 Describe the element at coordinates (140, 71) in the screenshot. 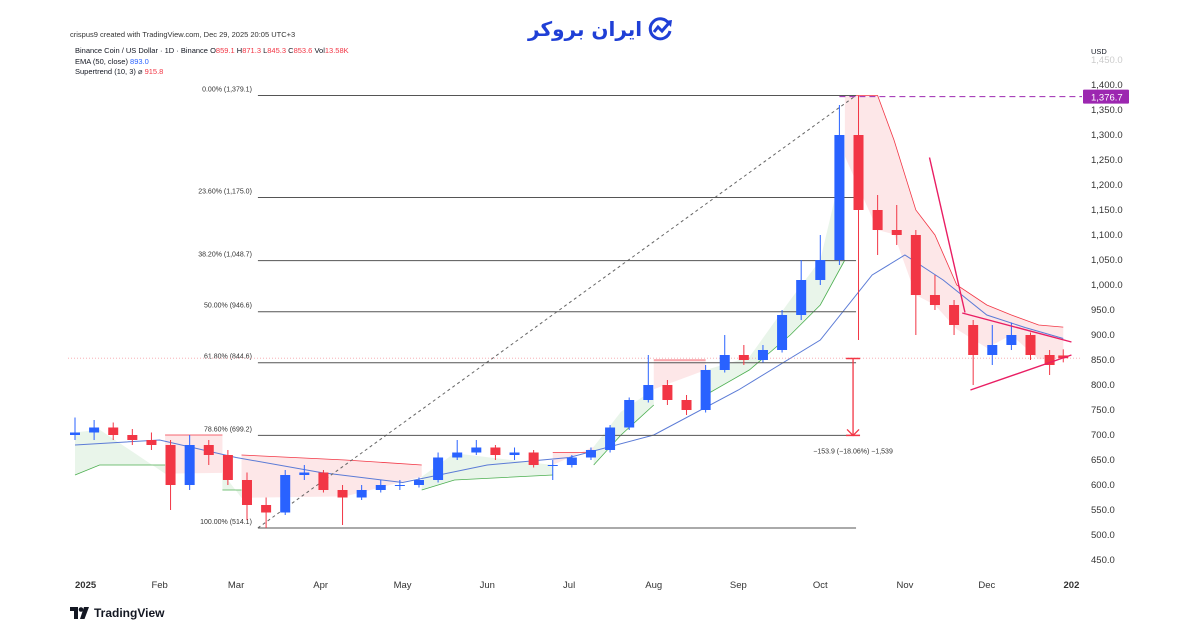

I see `supertrend-symbol: ⌀` at that location.